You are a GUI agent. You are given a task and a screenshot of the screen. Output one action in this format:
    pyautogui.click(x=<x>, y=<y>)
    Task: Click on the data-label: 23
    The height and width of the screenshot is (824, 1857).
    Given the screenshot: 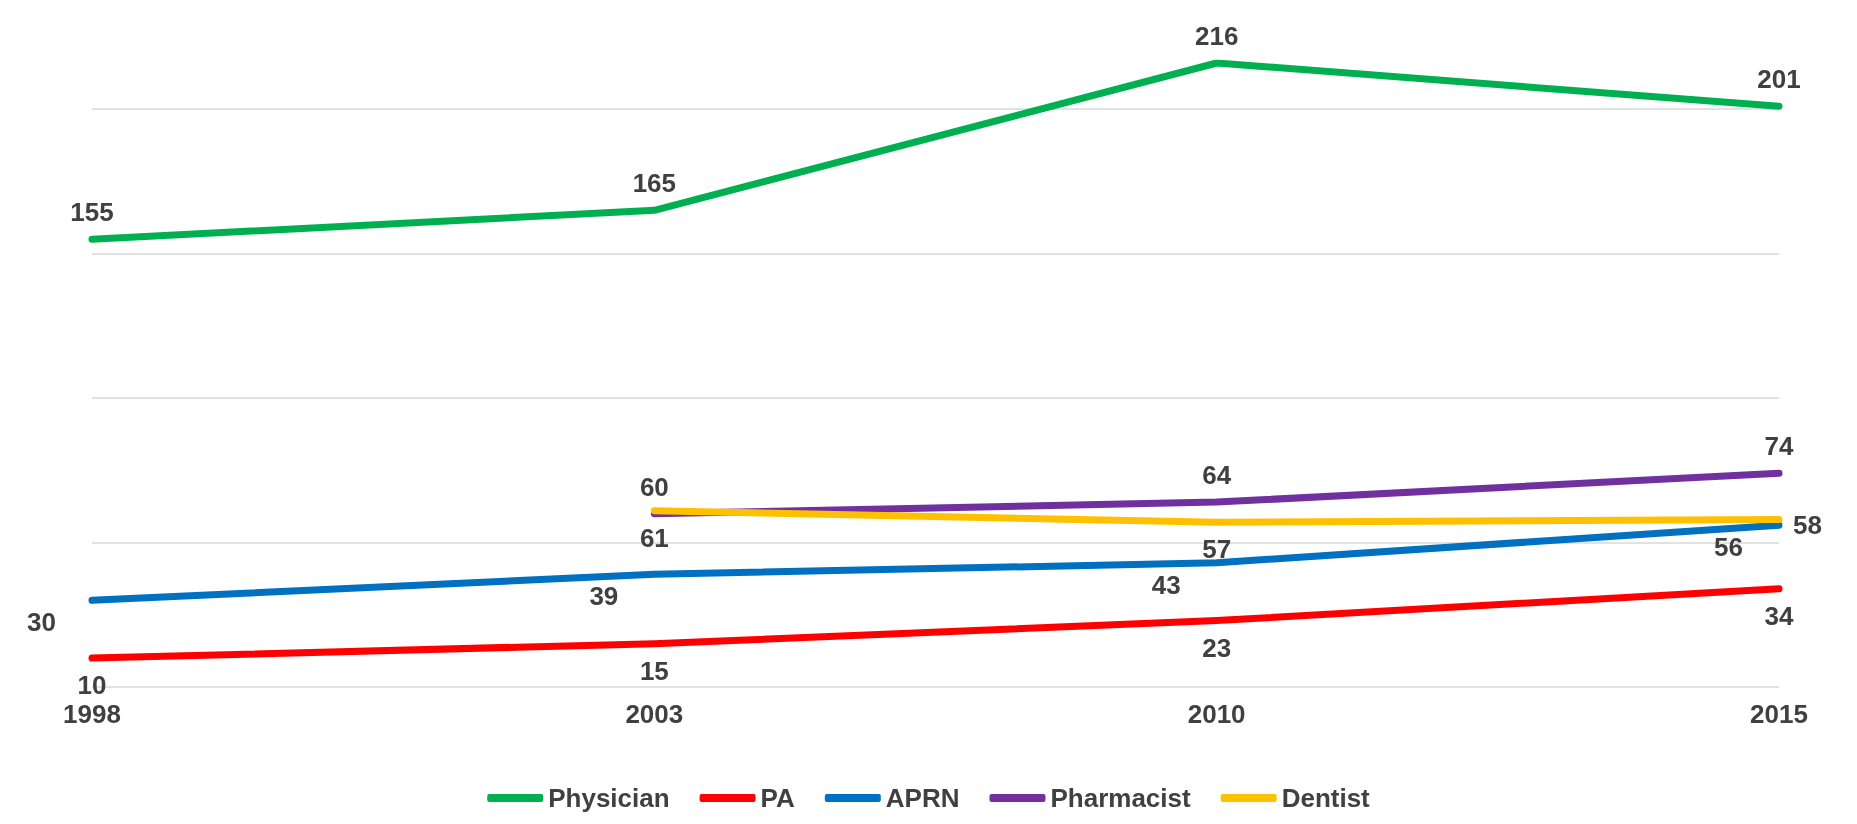 What is the action you would take?
    pyautogui.click(x=1217, y=647)
    